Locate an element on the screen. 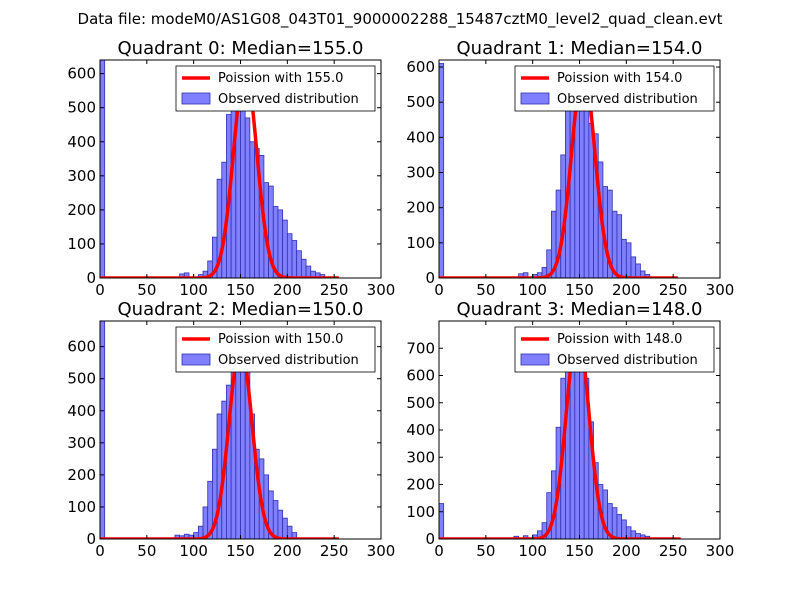 The width and height of the screenshot is (800, 600). legend: Poission with 150.0 Observed distribution is located at coordinates (275, 349).